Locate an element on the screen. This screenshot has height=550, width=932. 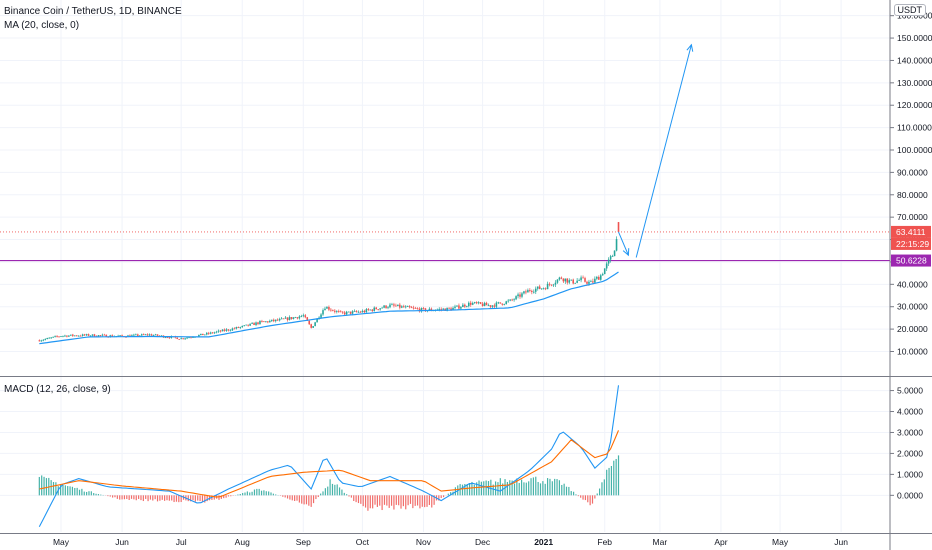
time-tick-label: Mar is located at coordinates (660, 542).